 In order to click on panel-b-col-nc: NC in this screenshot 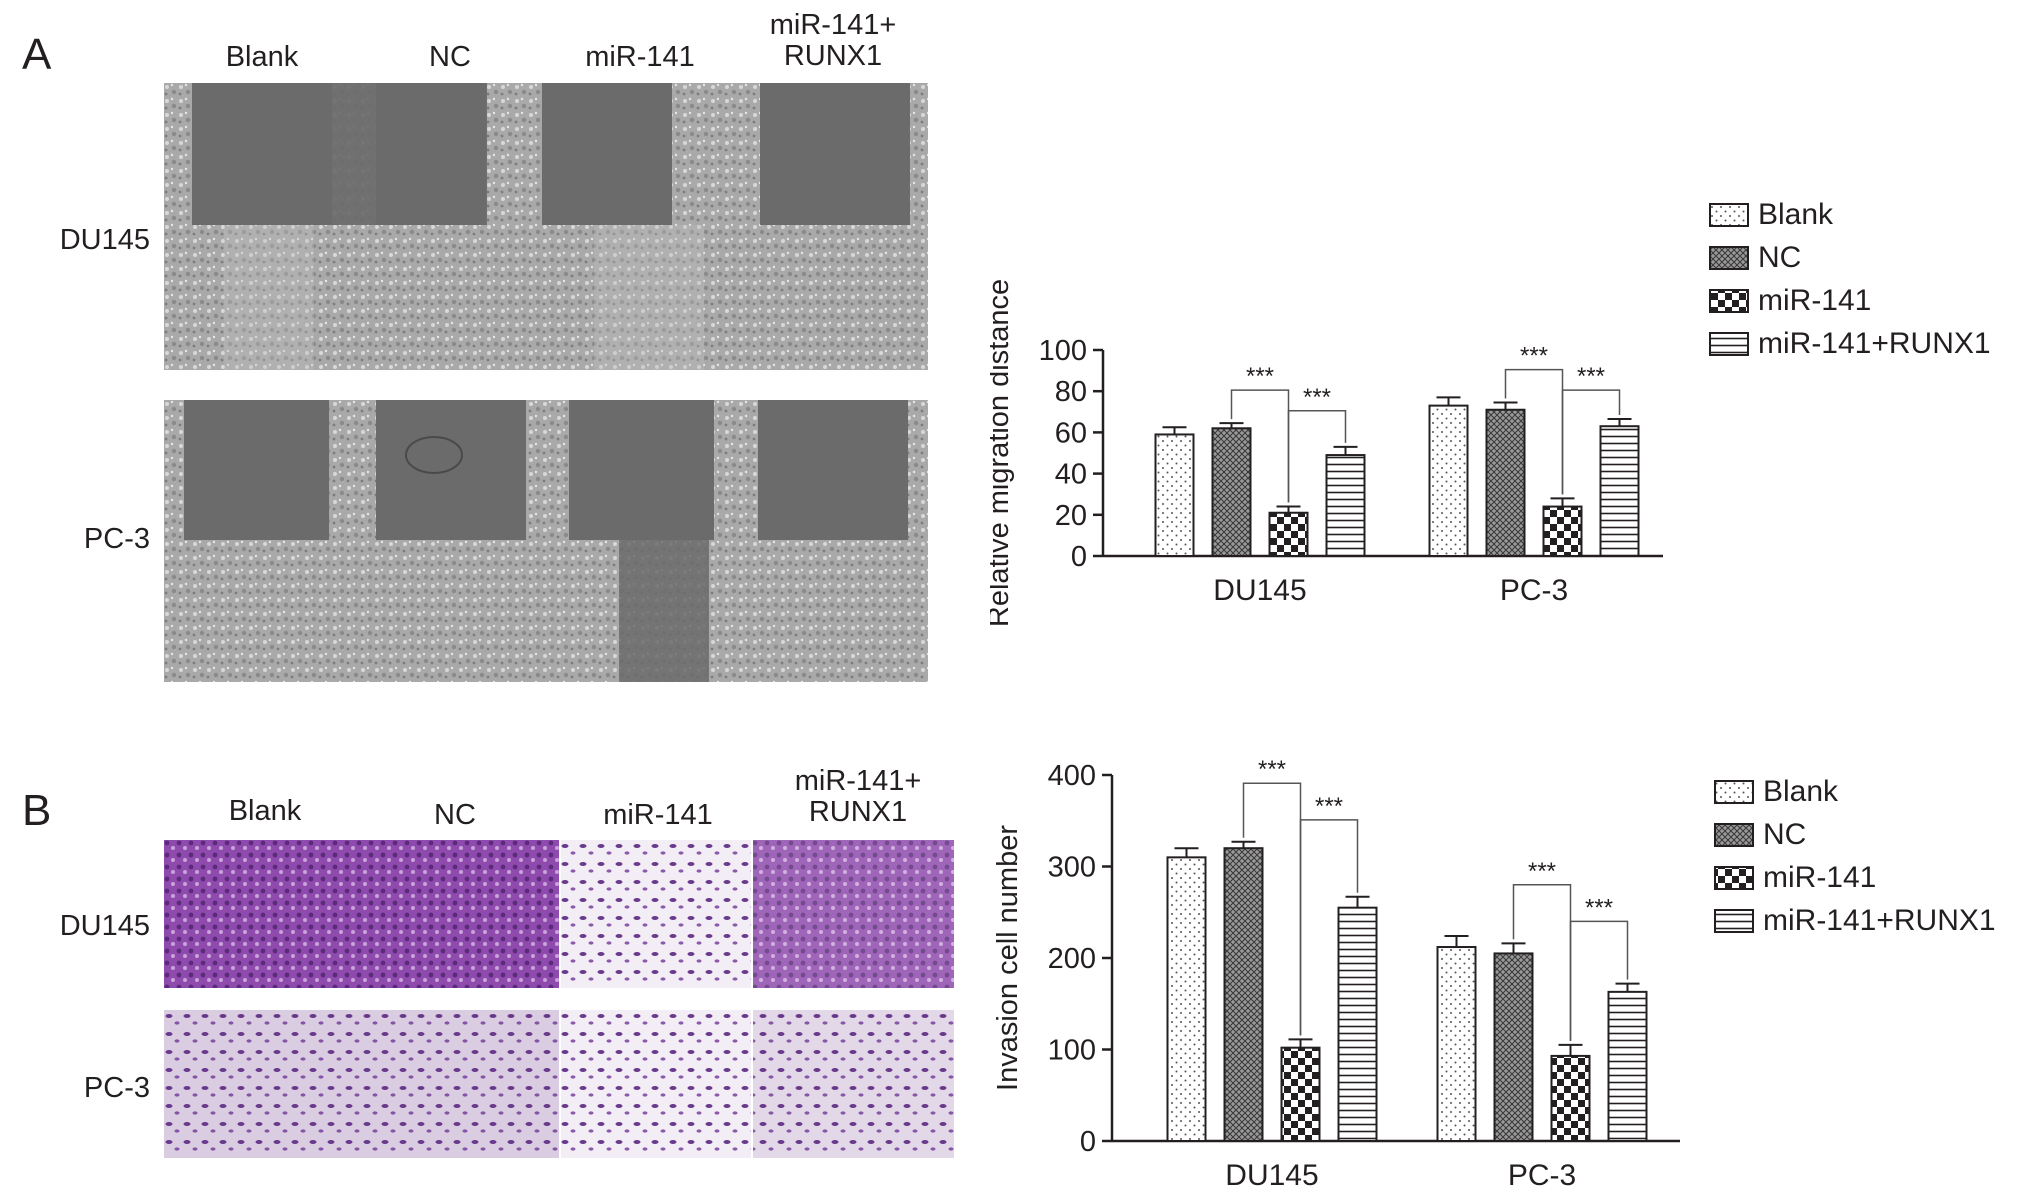, I will do `click(455, 815)`.